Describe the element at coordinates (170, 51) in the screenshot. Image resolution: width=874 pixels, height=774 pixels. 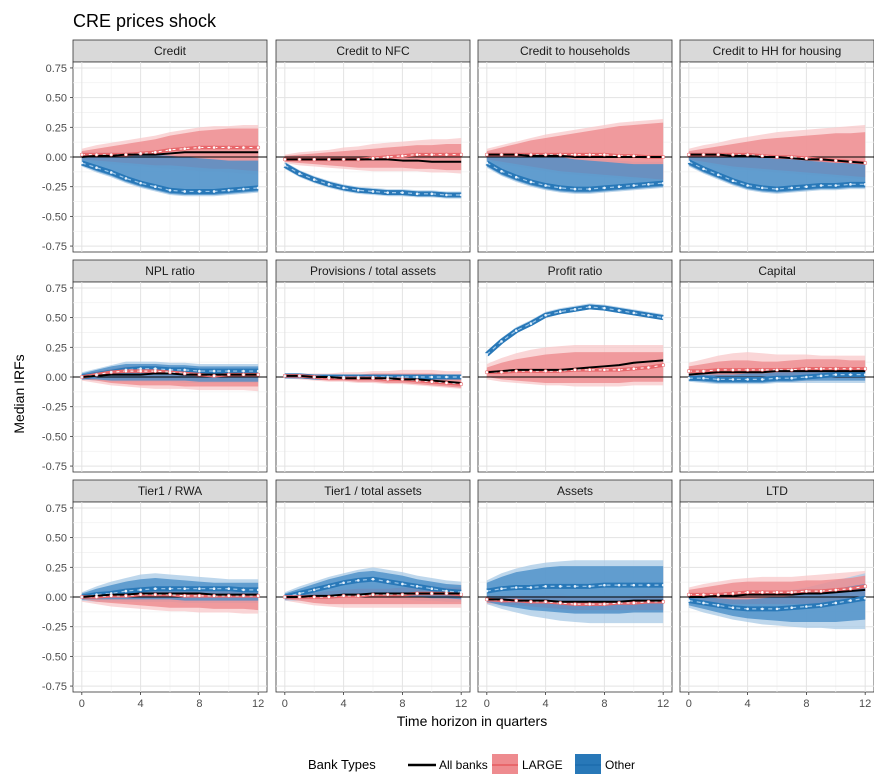
I see `panel-title: Credit` at that location.